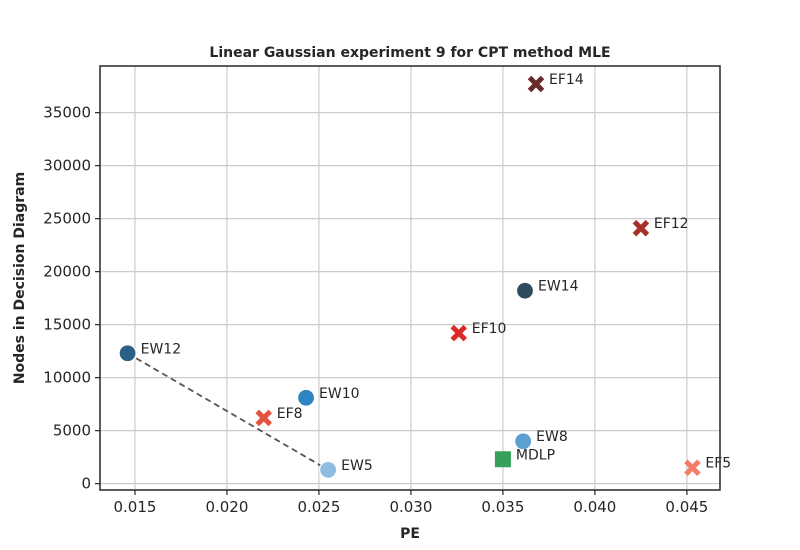 This screenshot has width=800, height=550. What do you see at coordinates (161, 349) in the screenshot?
I see `point-ew12-label: EW12` at bounding box center [161, 349].